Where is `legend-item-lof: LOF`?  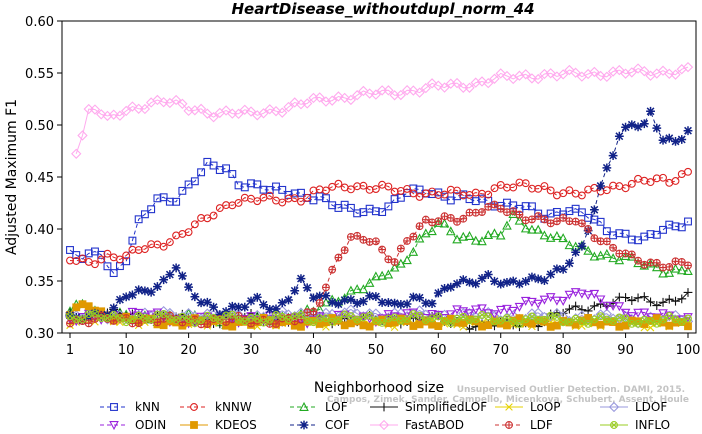 legend-item-lof: LOF is located at coordinates (319, 407).